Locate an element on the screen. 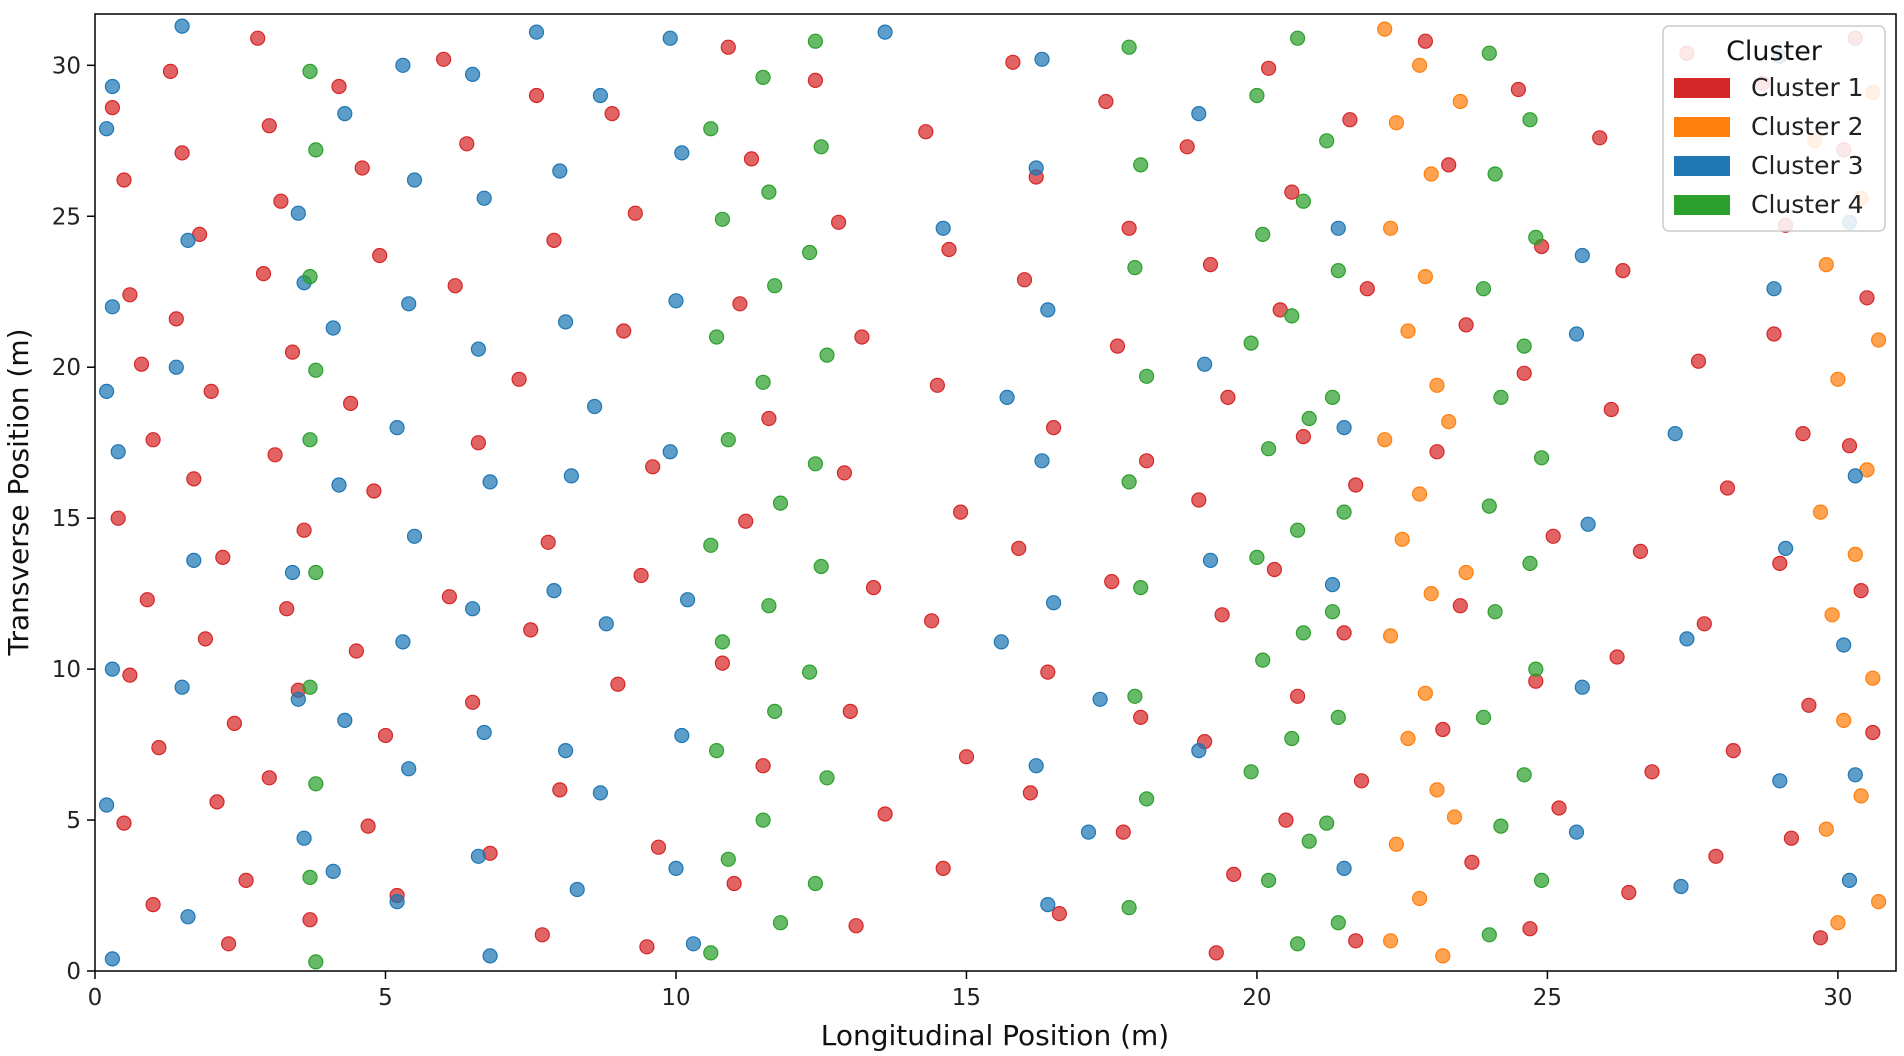  x-tick-label: 20 is located at coordinates (1256, 998).